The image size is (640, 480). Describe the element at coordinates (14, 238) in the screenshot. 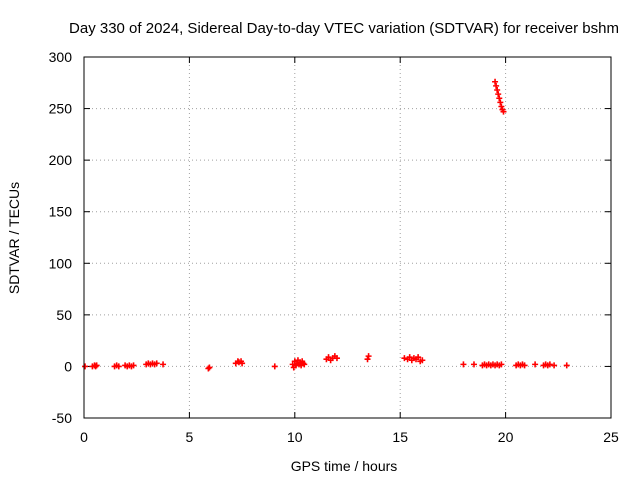

I see `y-axis-label: SDTVAR / TECUs` at that location.